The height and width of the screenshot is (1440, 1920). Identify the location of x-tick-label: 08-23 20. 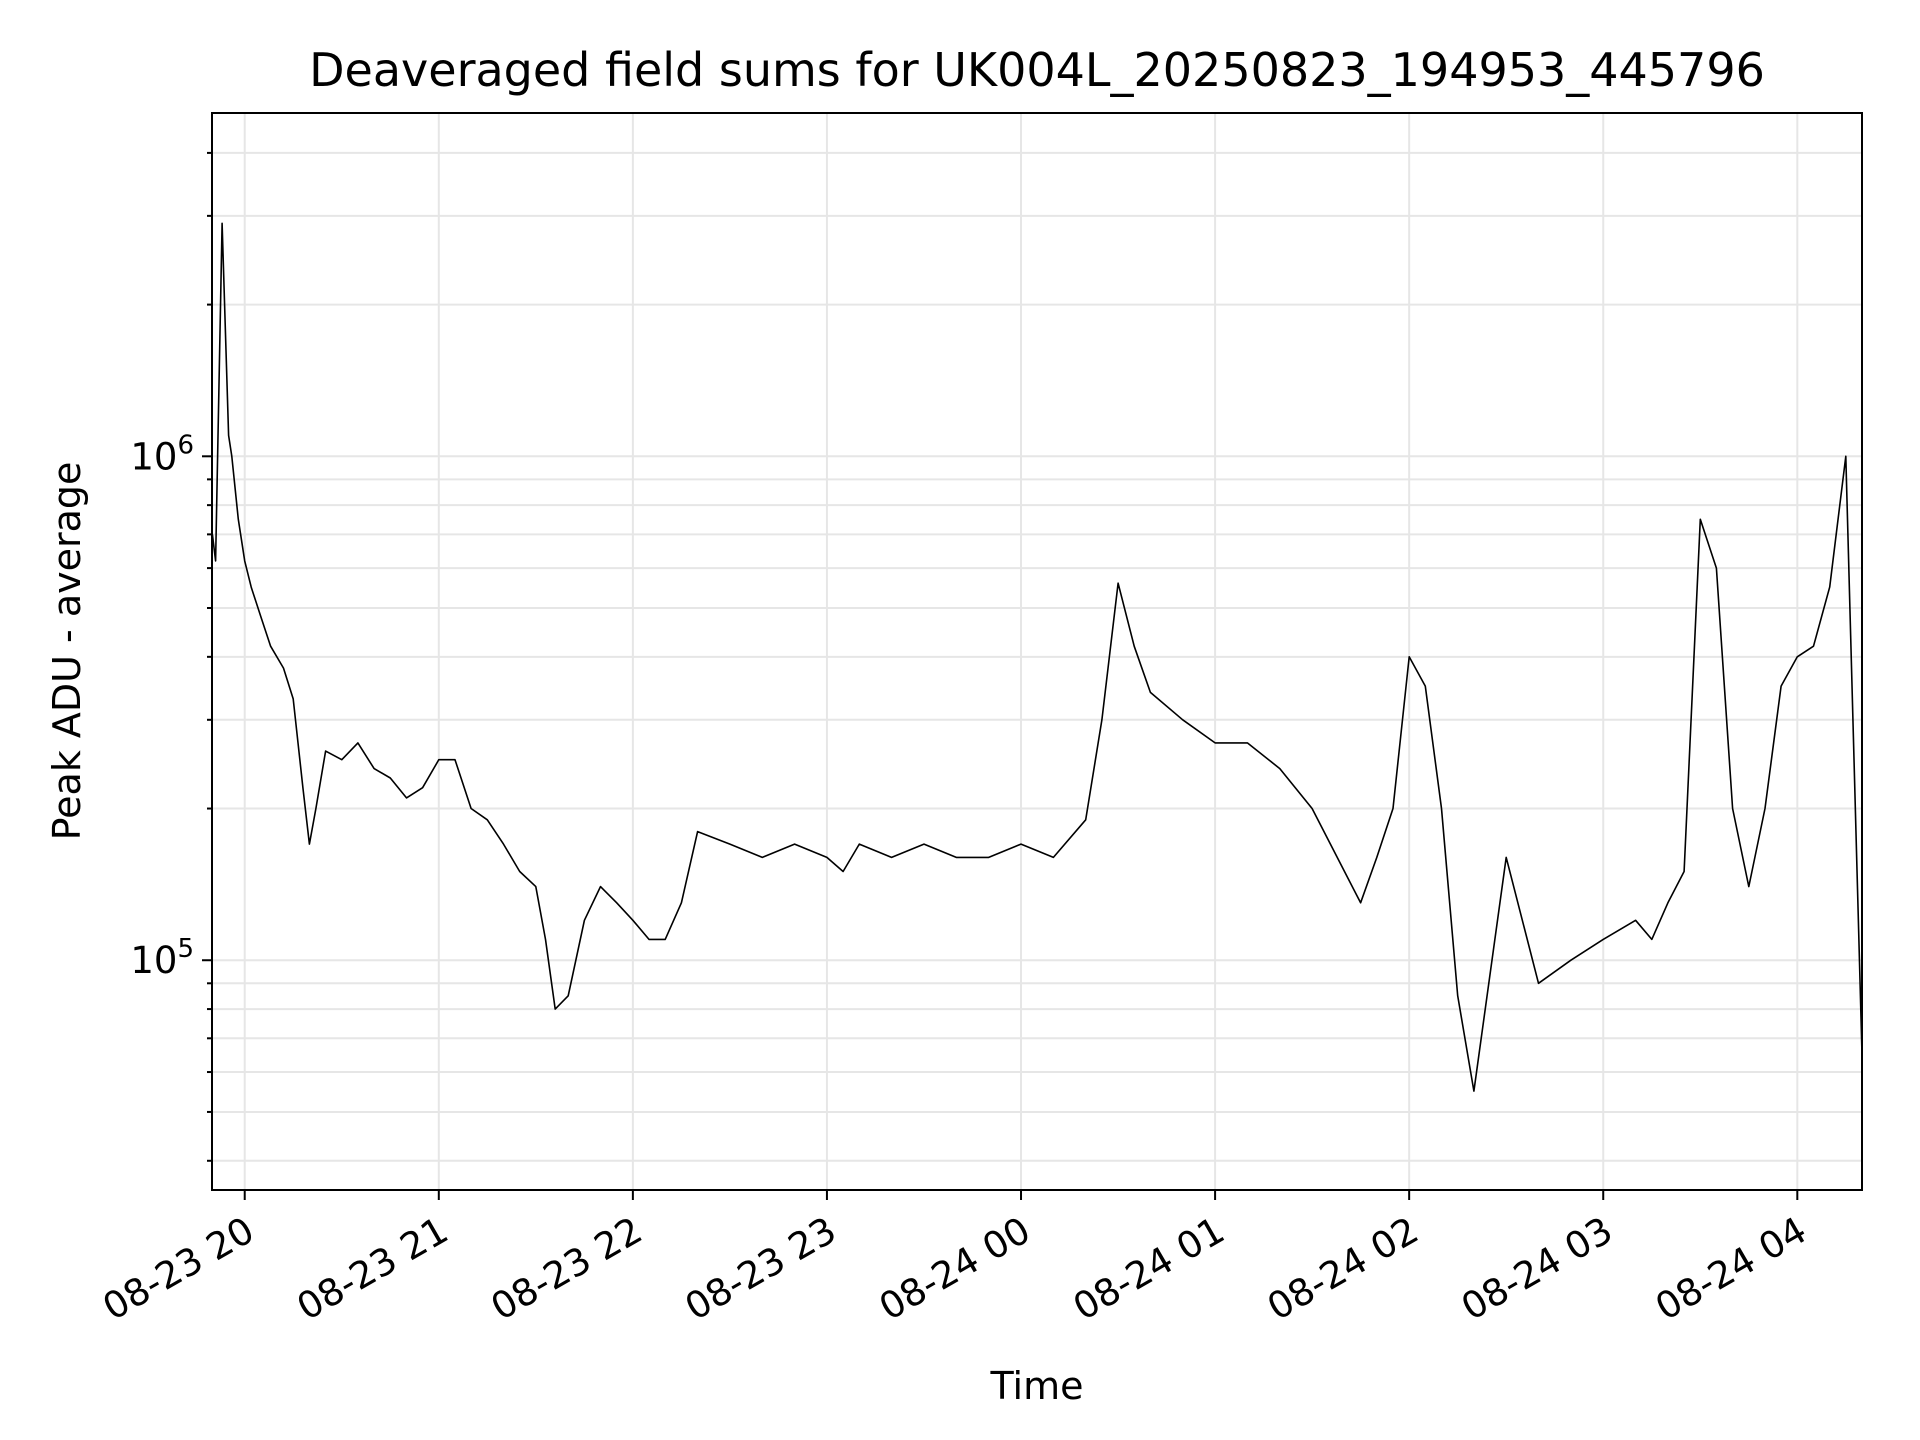
(179, 1269).